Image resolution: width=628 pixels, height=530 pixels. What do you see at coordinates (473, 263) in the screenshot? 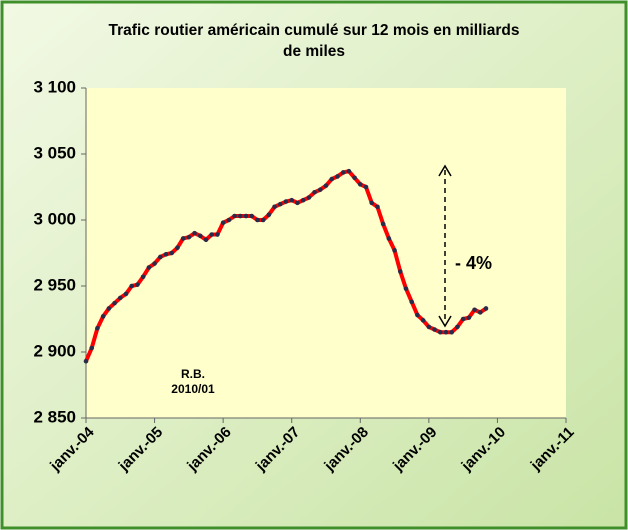
I see `annotation: - 4%` at bounding box center [473, 263].